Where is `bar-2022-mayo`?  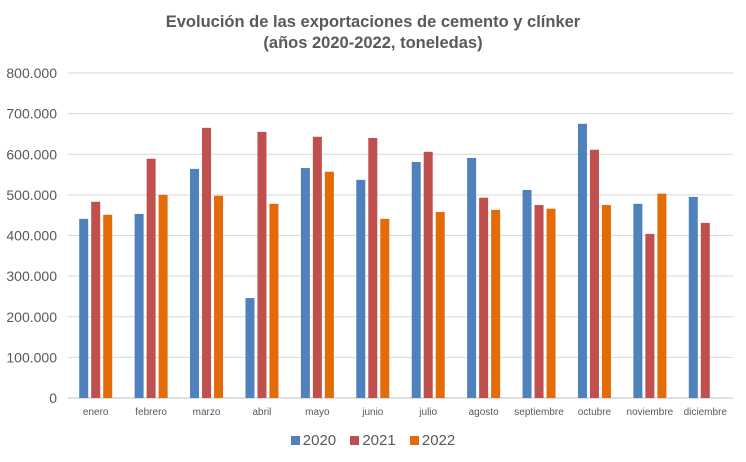 bar-2022-mayo is located at coordinates (329, 284).